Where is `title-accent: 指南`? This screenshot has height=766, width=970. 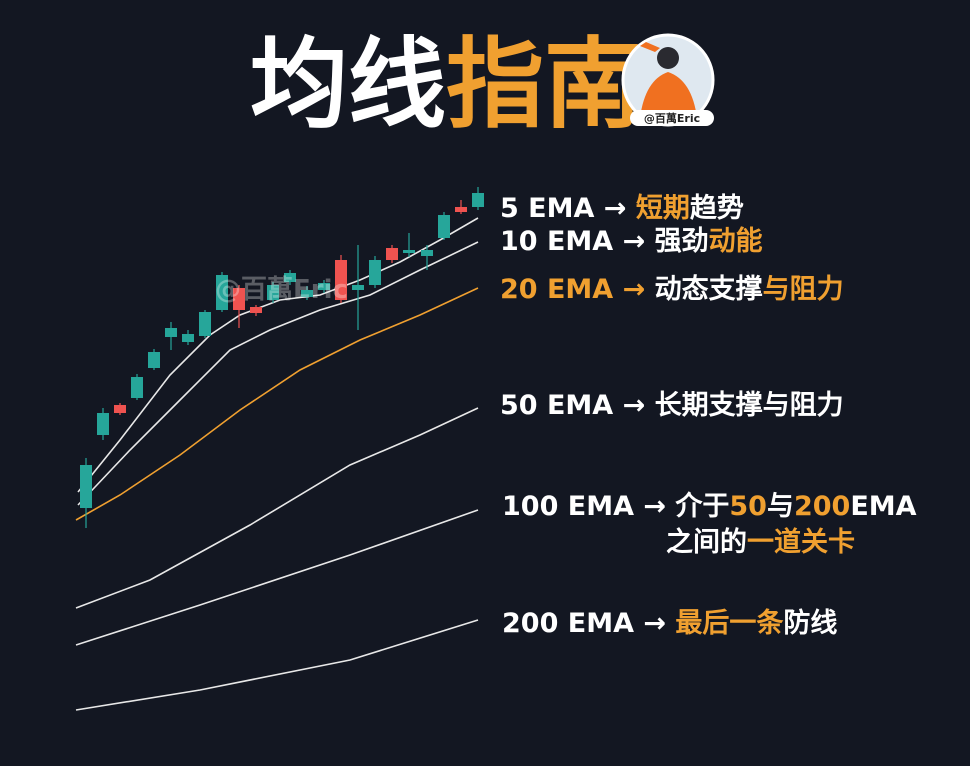
title-accent: 指南 is located at coordinates (544, 85).